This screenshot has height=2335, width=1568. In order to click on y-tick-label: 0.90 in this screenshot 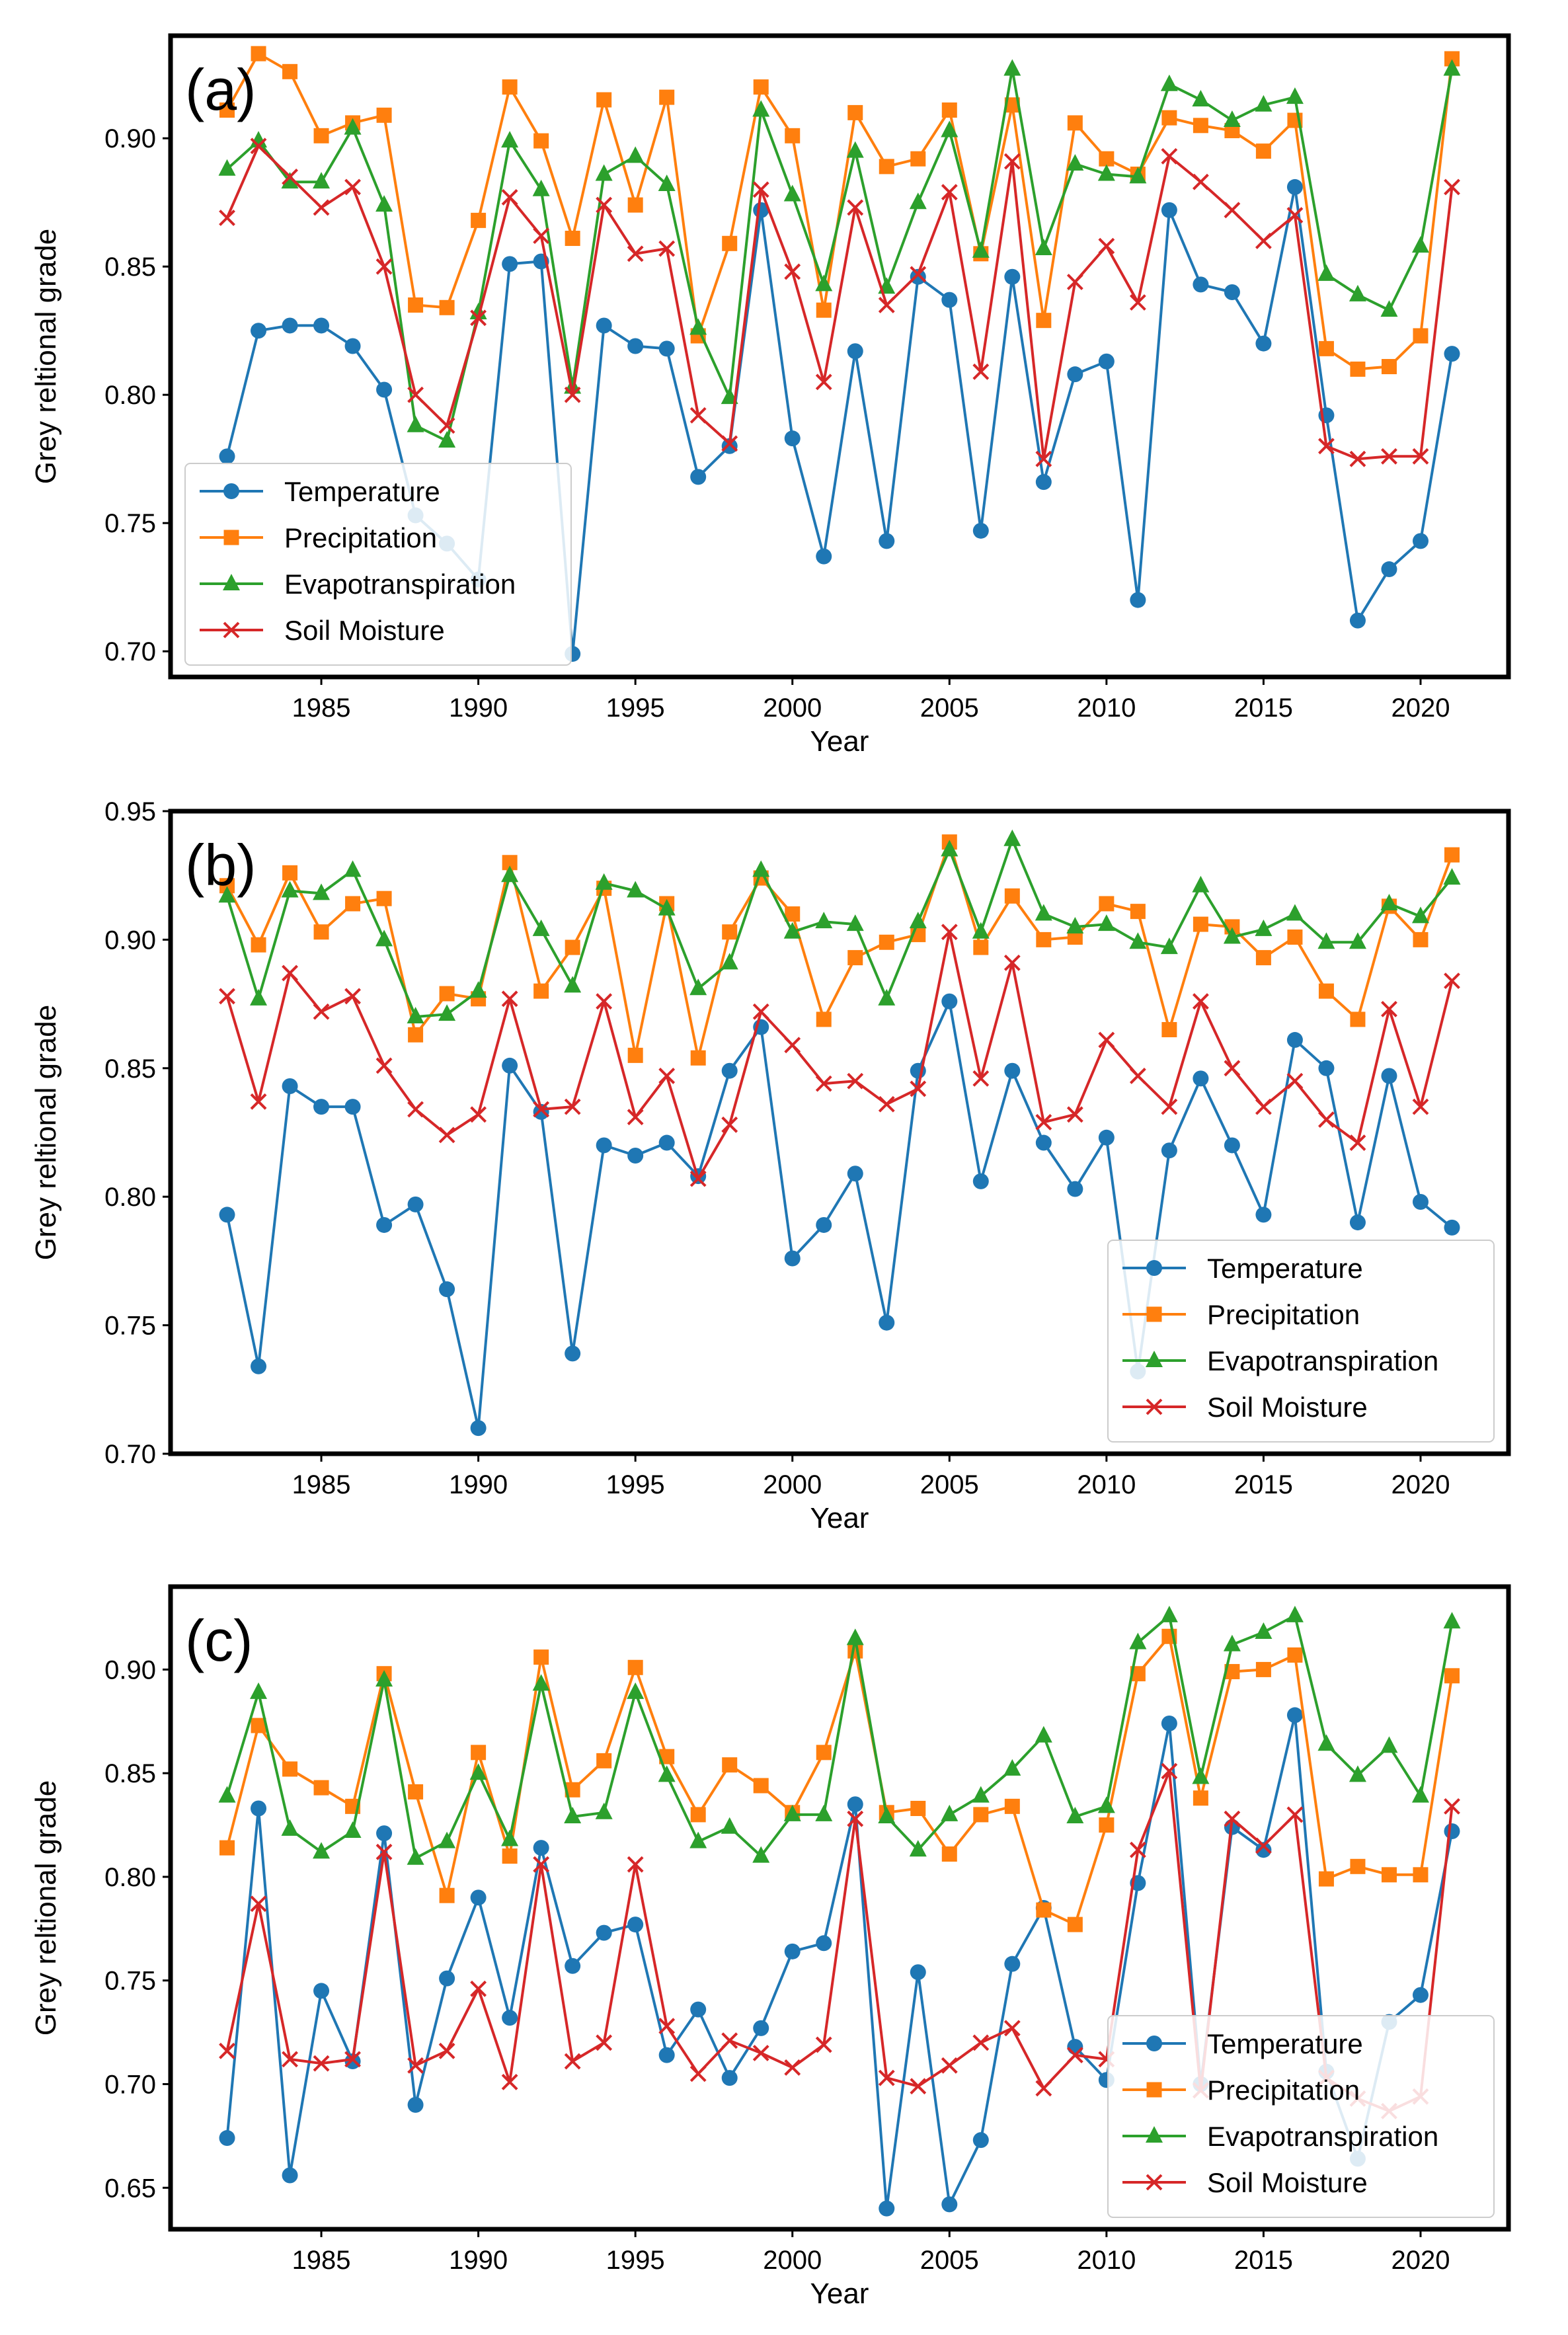, I will do `click(130, 139)`.